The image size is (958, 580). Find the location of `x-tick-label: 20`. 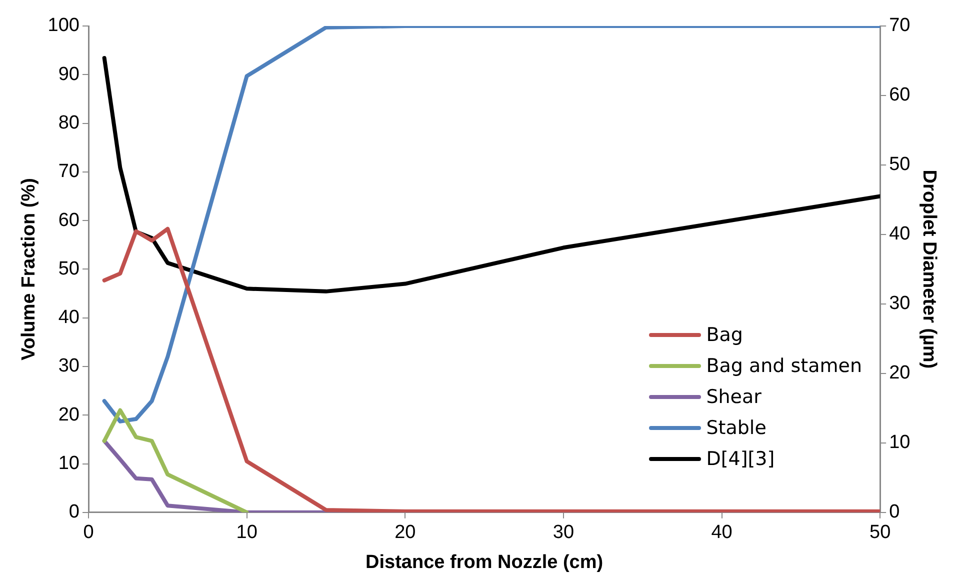

x-tick-label: 20 is located at coordinates (405, 533).